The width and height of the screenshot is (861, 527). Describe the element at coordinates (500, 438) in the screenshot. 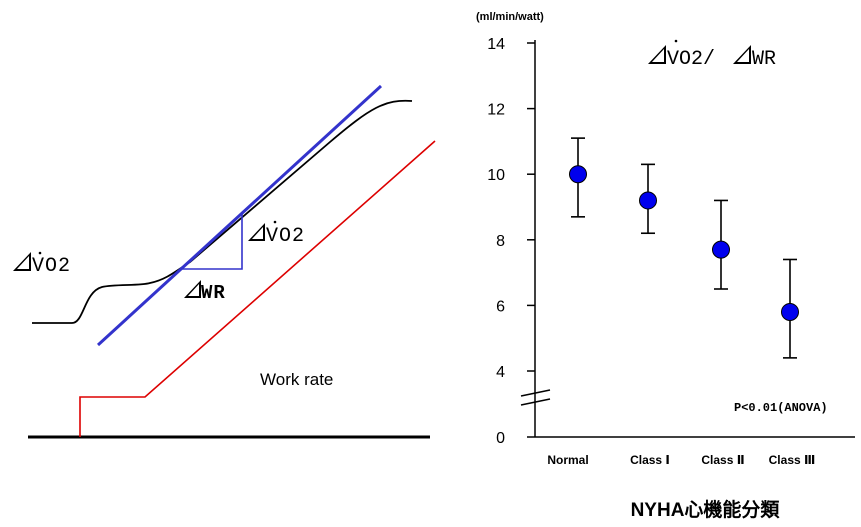

I see `y-tick-label: 0` at that location.